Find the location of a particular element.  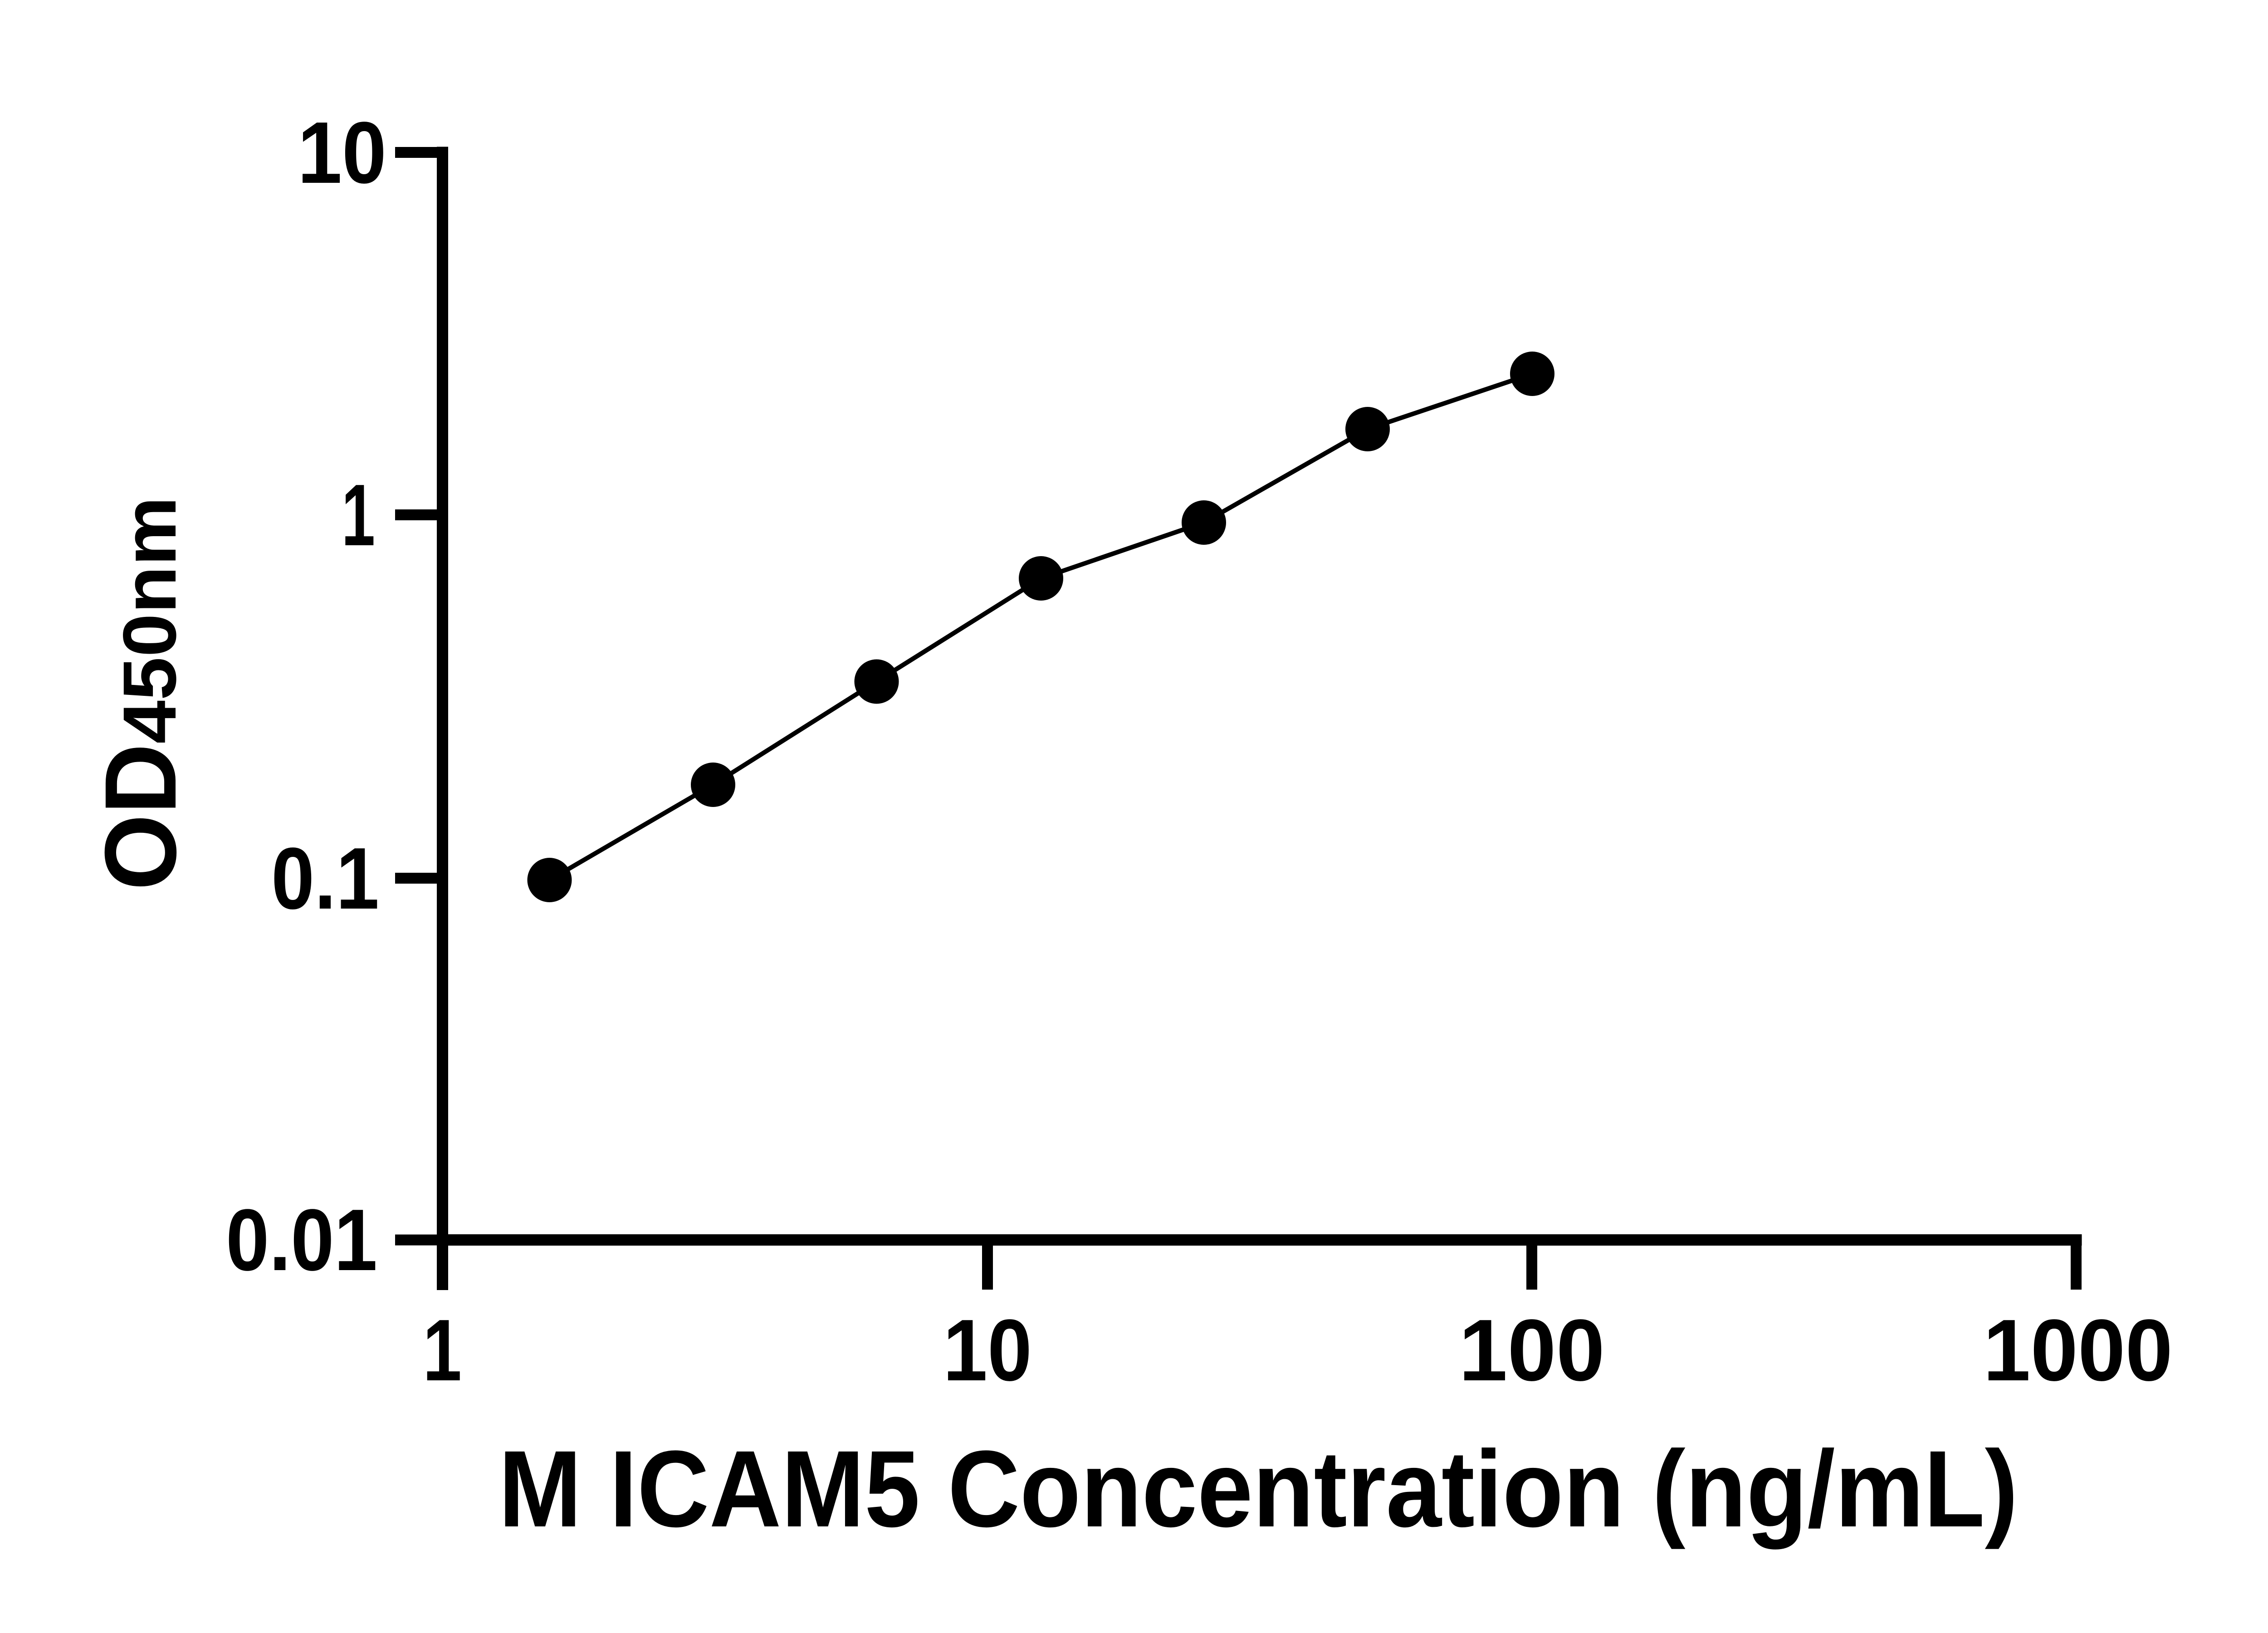

svg-text: 1000 is located at coordinates (2078, 1350).